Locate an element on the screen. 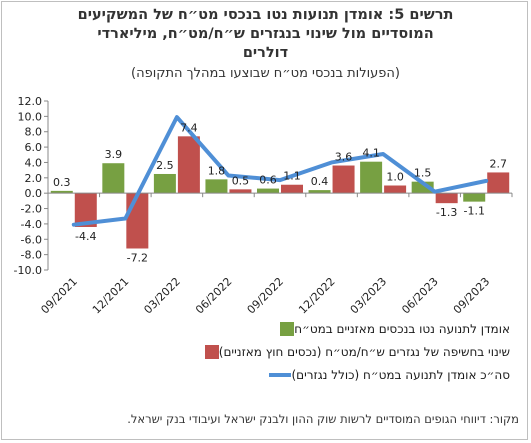 The image size is (531, 443). x-tick-label-0: 09/2021 is located at coordinates (59, 296).